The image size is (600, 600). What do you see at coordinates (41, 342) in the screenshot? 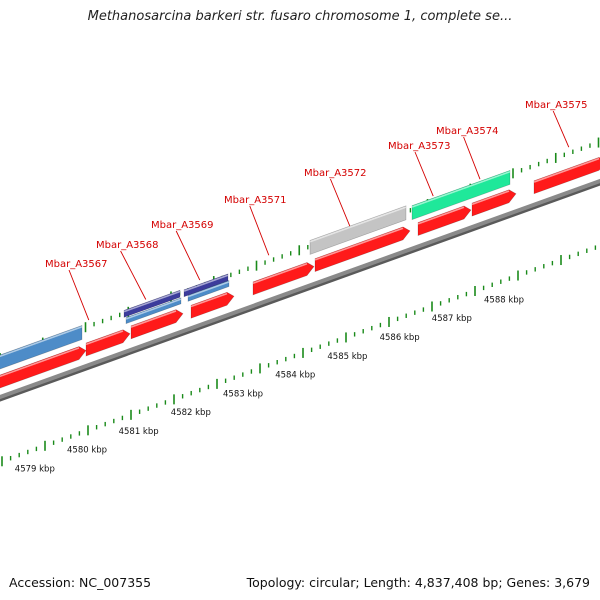
I see `gene-feature-a-highlight` at bounding box center [41, 342].